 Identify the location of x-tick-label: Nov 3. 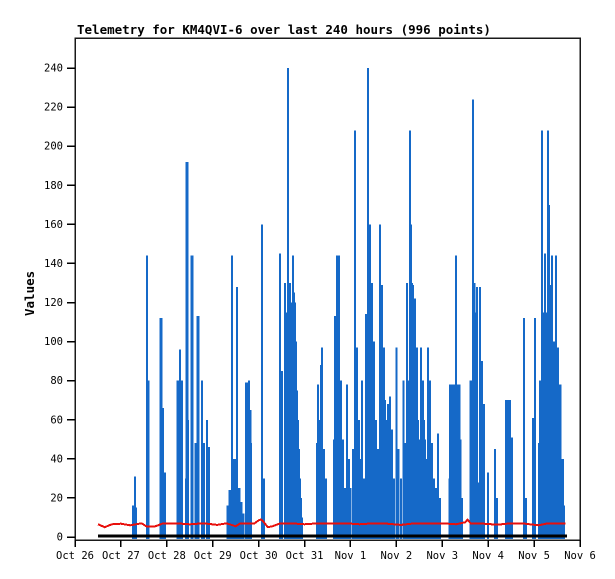
(442, 556).